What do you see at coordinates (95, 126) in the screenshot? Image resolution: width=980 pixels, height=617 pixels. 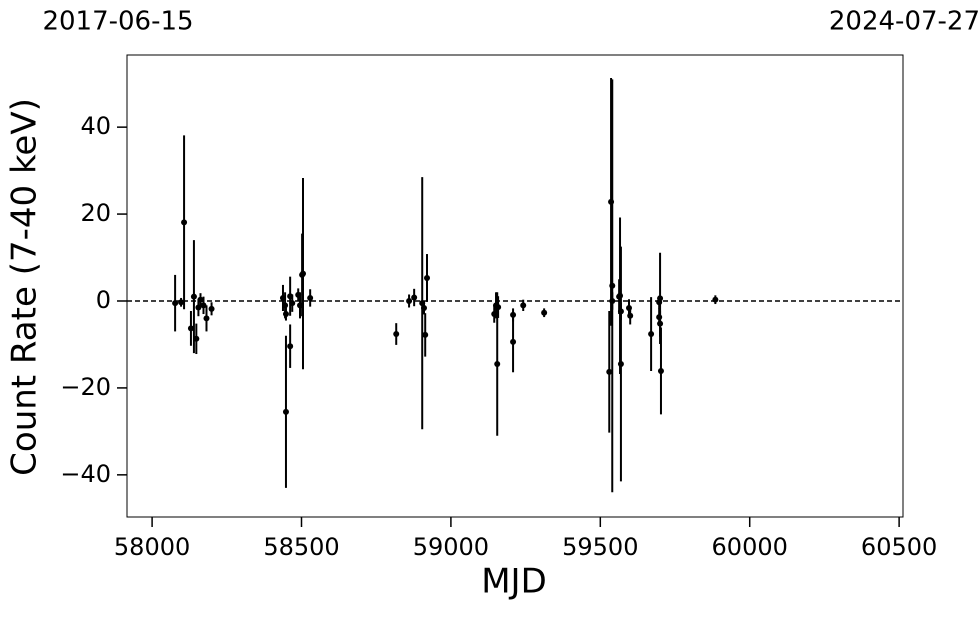 I see `y-tick-label: 40` at bounding box center [95, 126].